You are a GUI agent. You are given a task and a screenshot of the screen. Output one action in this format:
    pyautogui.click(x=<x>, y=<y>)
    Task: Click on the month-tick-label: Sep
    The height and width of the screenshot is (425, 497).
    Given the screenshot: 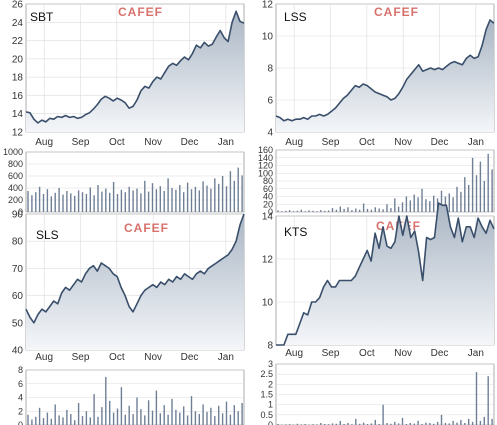 What is the action you would take?
    pyautogui.click(x=81, y=357)
    